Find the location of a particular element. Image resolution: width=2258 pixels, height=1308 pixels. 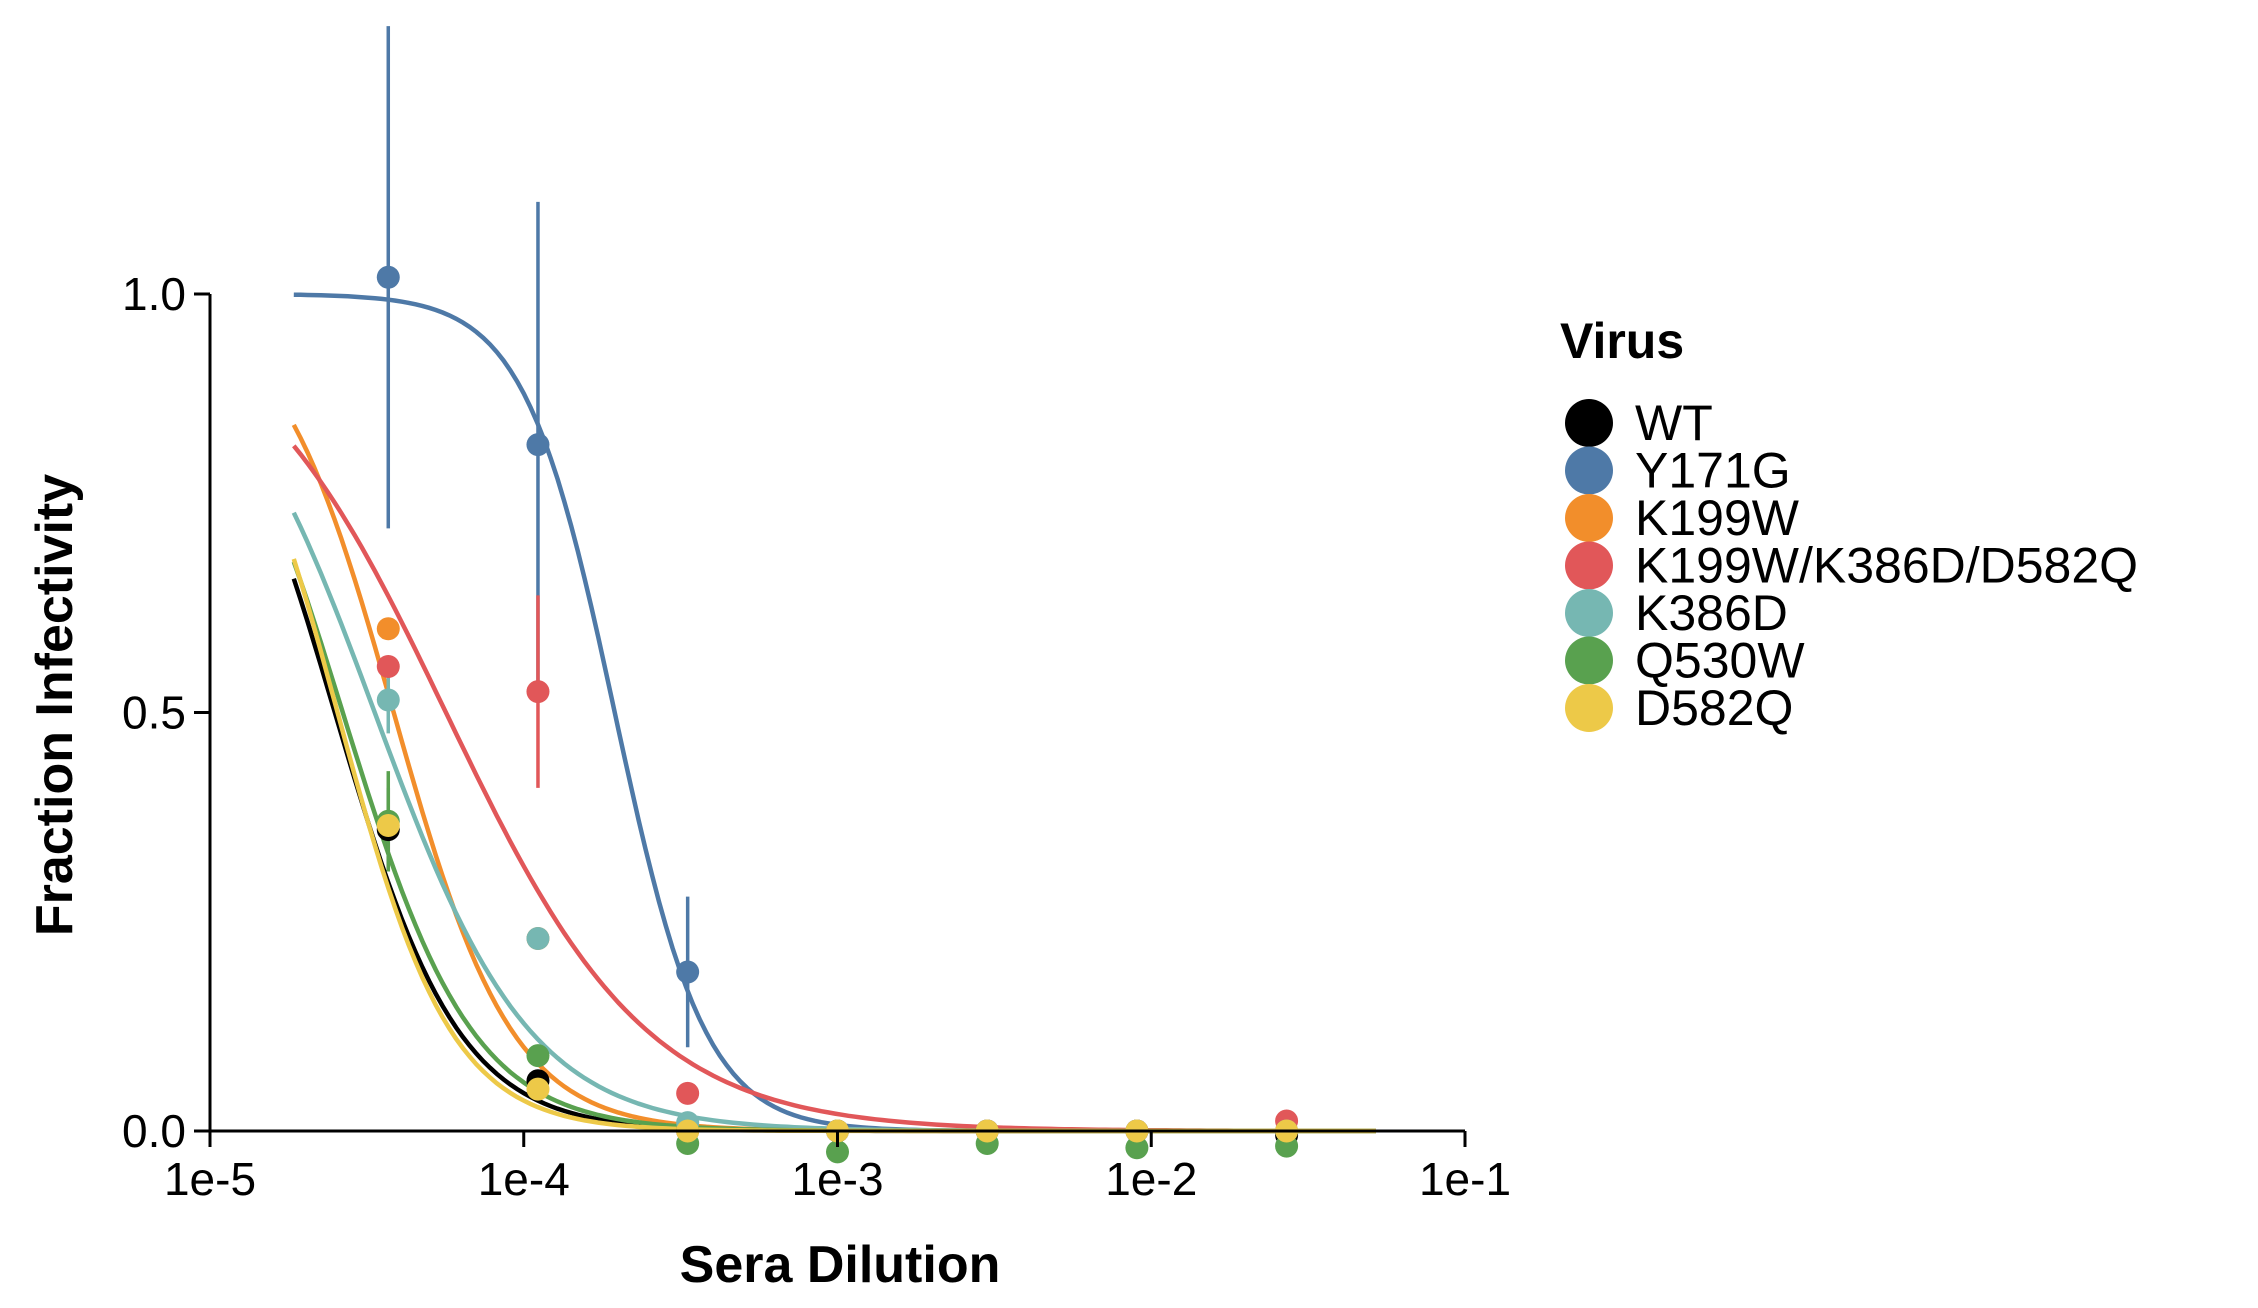

y-axis-title: Fraction Infectivity is located at coordinates (55, 705).